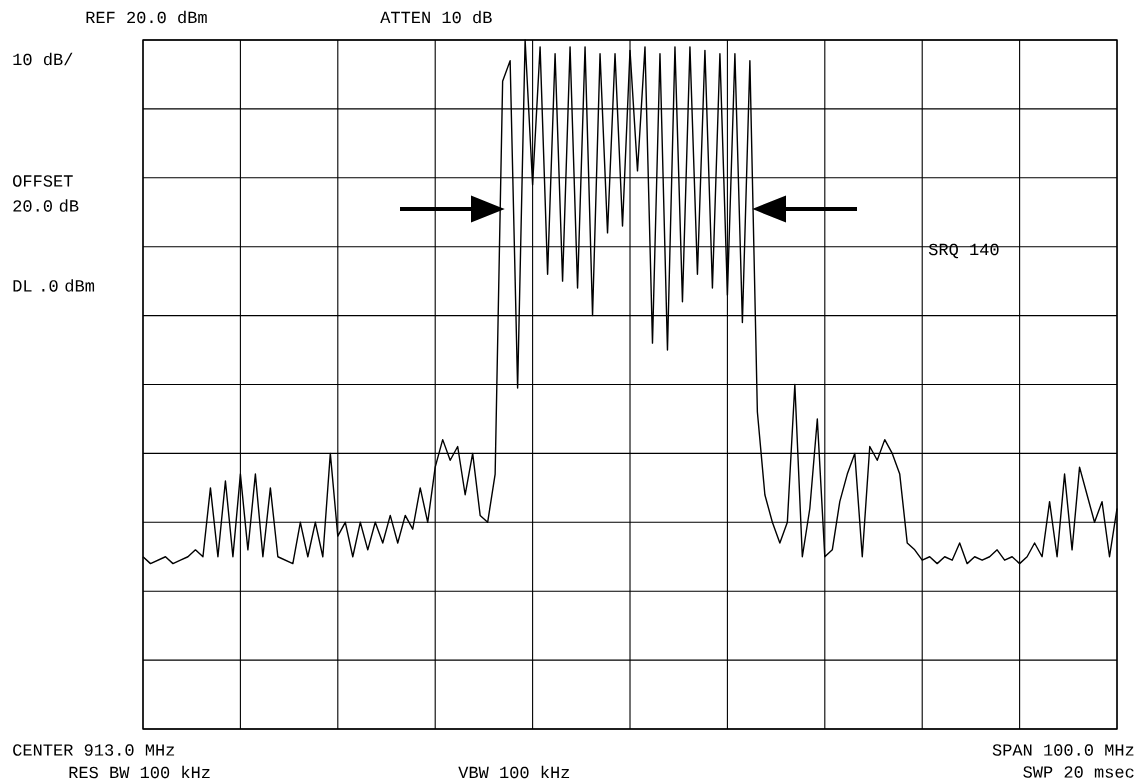 This screenshot has height=779, width=1140. What do you see at coordinates (514, 772) in the screenshot?
I see `text: VBW 100 kHz` at bounding box center [514, 772].